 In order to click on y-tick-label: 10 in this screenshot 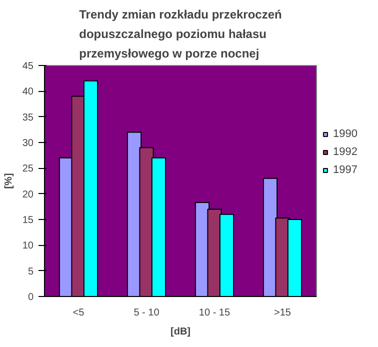, I will do `click(28, 246)`.